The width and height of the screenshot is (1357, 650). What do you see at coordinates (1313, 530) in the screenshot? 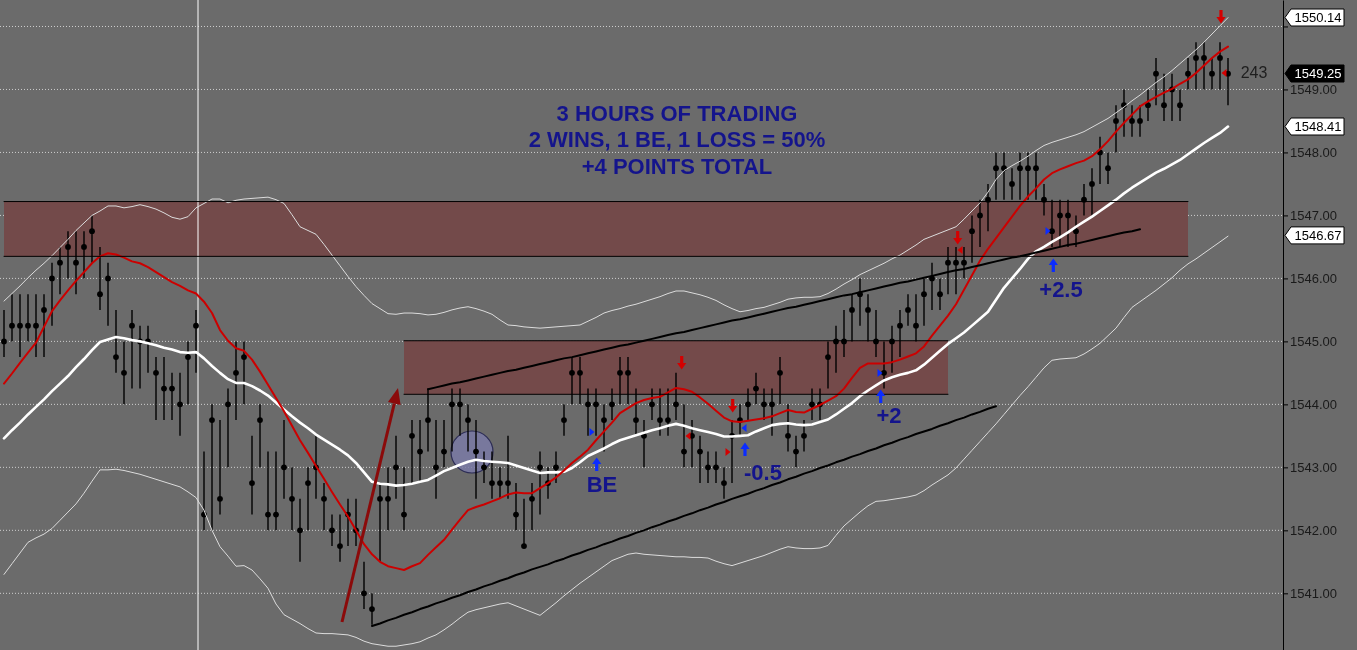
I see `y-tick-label: 1542.00` at bounding box center [1313, 530].